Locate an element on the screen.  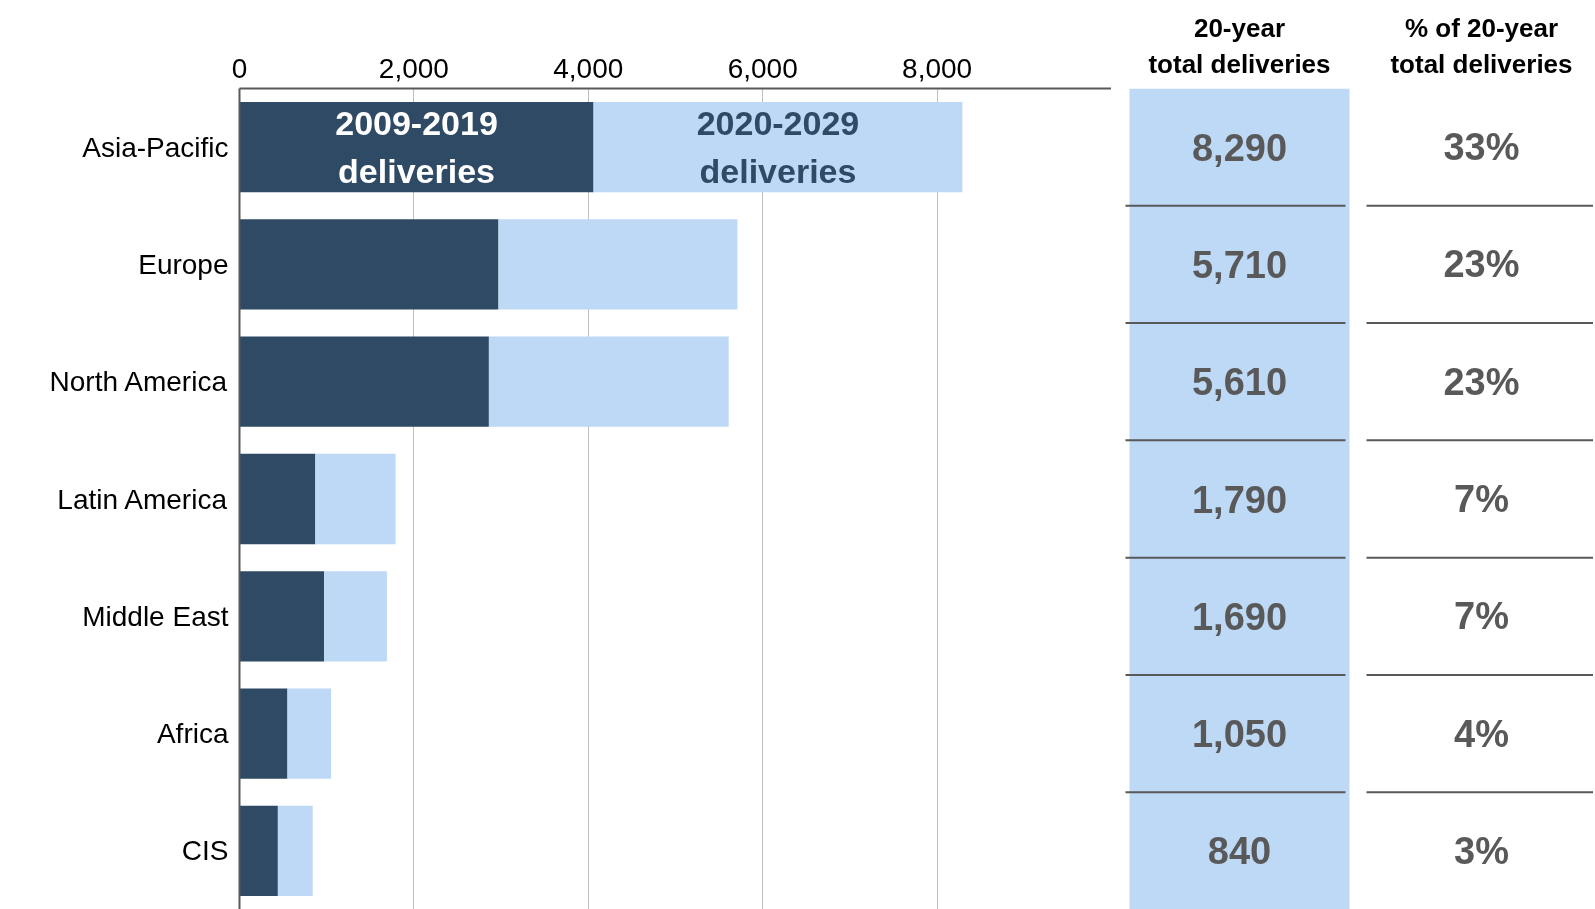
y-tick-label: Europe is located at coordinates (183, 264).